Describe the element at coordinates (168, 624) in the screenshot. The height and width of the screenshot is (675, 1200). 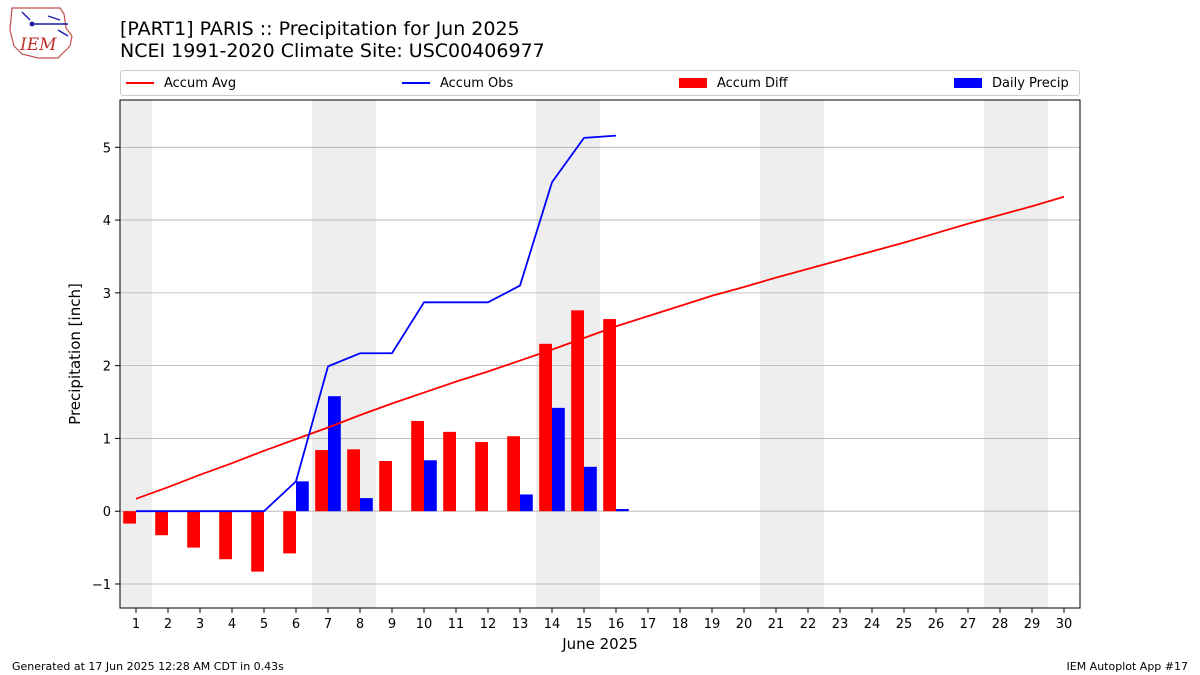
I see `x-tick-label-2: 2` at that location.